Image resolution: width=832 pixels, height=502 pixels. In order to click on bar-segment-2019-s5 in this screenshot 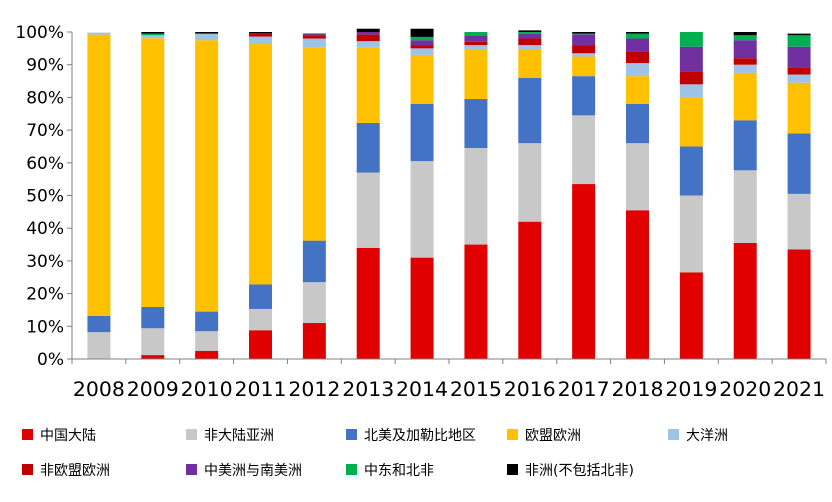, I will do `click(691, 78)`.